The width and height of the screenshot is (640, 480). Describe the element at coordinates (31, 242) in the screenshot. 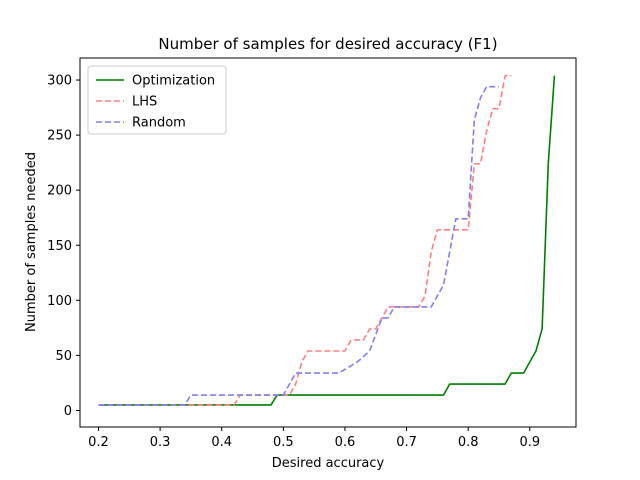

I see `y-axis-title: Number of samples needed` at that location.